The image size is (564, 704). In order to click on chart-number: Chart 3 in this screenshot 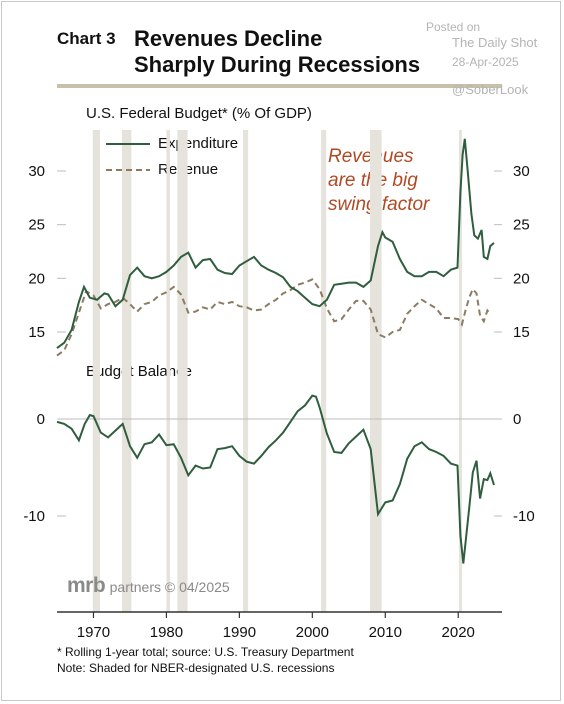, I will do `click(86, 38)`.